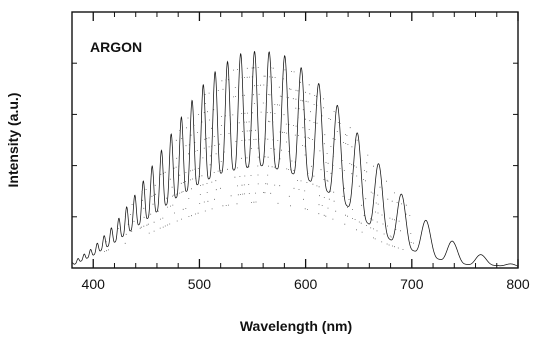 This screenshot has height=340, width=535. I want to click on x-tick-label-700: 700, so click(412, 284).